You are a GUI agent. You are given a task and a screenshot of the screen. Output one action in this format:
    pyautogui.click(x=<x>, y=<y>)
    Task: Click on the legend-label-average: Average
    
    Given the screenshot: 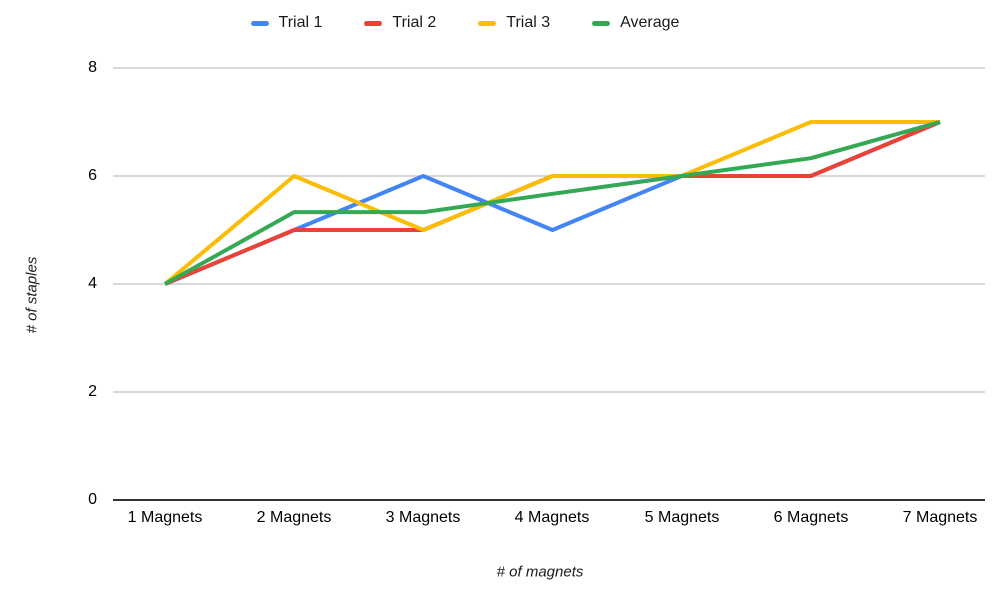 What is the action you would take?
    pyautogui.click(x=650, y=22)
    